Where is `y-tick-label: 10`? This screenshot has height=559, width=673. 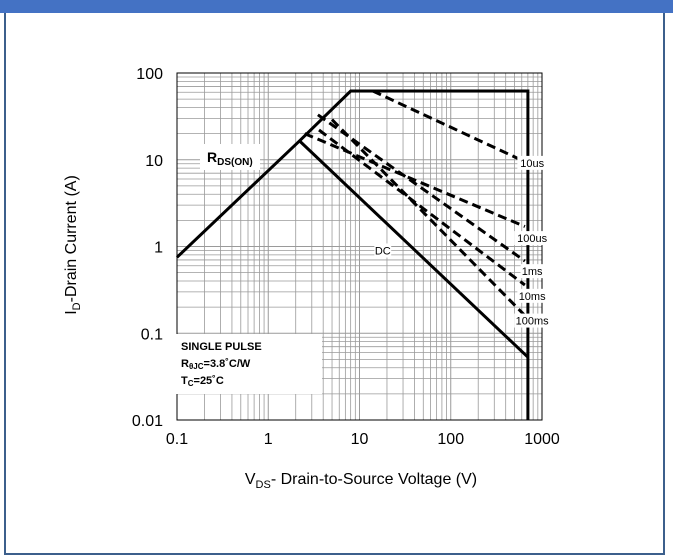 y-tick-label: 10 is located at coordinates (154, 161).